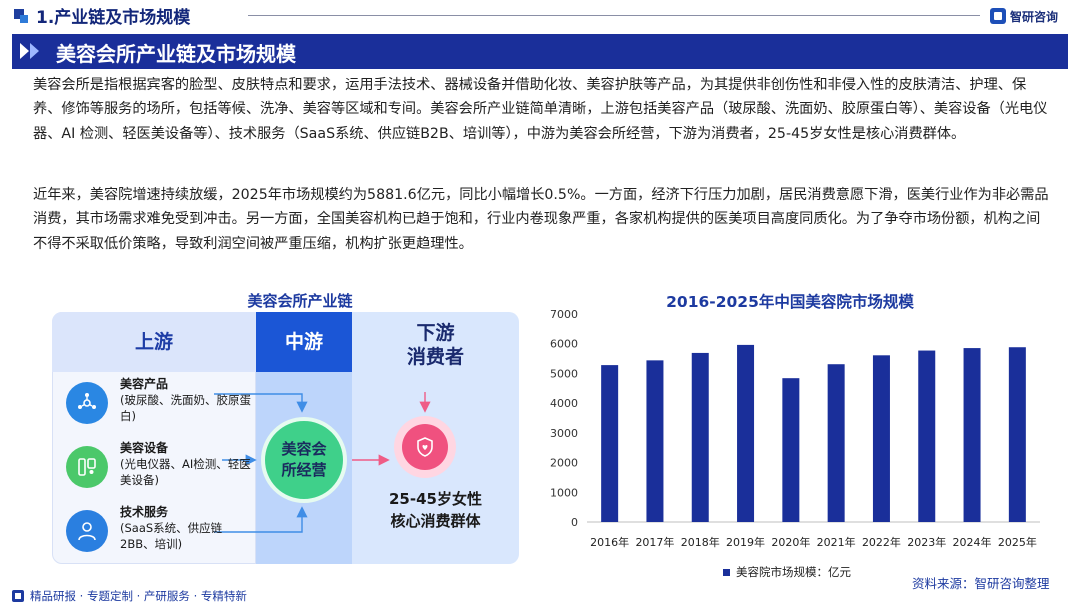 This screenshot has width=1080, height=606. Describe the element at coordinates (435, 357) in the screenshot. I see `downstream-heading-line2: 消费者` at that location.